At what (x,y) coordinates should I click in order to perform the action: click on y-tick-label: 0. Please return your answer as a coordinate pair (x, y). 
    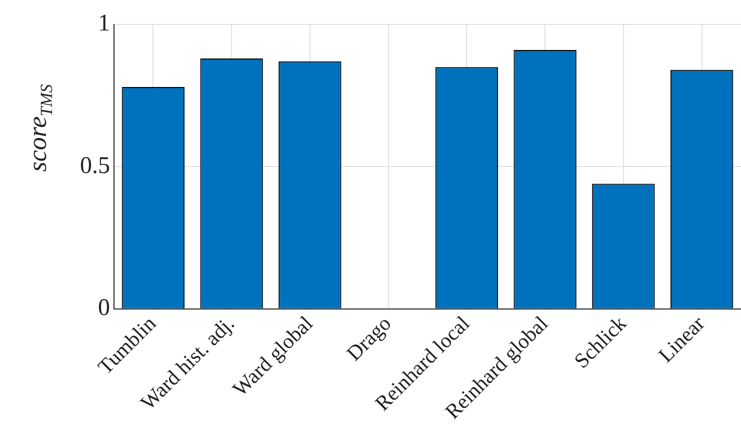
    Looking at the image, I should click on (104, 308).